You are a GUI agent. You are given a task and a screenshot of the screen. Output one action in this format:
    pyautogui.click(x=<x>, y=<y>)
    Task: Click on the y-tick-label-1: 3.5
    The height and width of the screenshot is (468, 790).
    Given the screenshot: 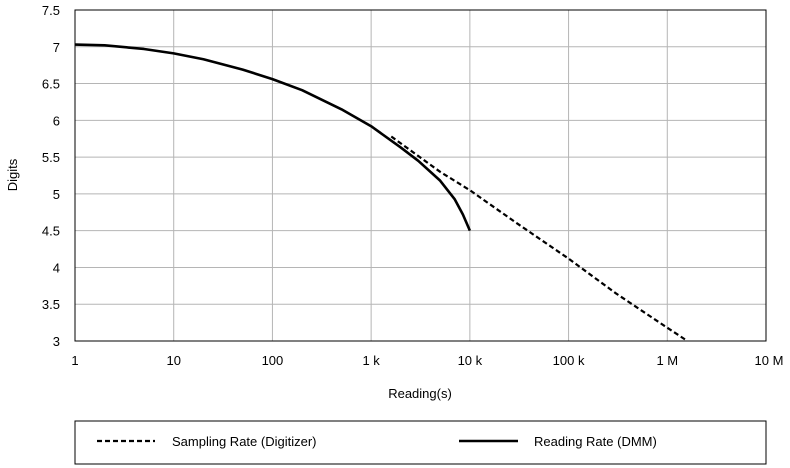 What is the action you would take?
    pyautogui.click(x=51, y=304)
    